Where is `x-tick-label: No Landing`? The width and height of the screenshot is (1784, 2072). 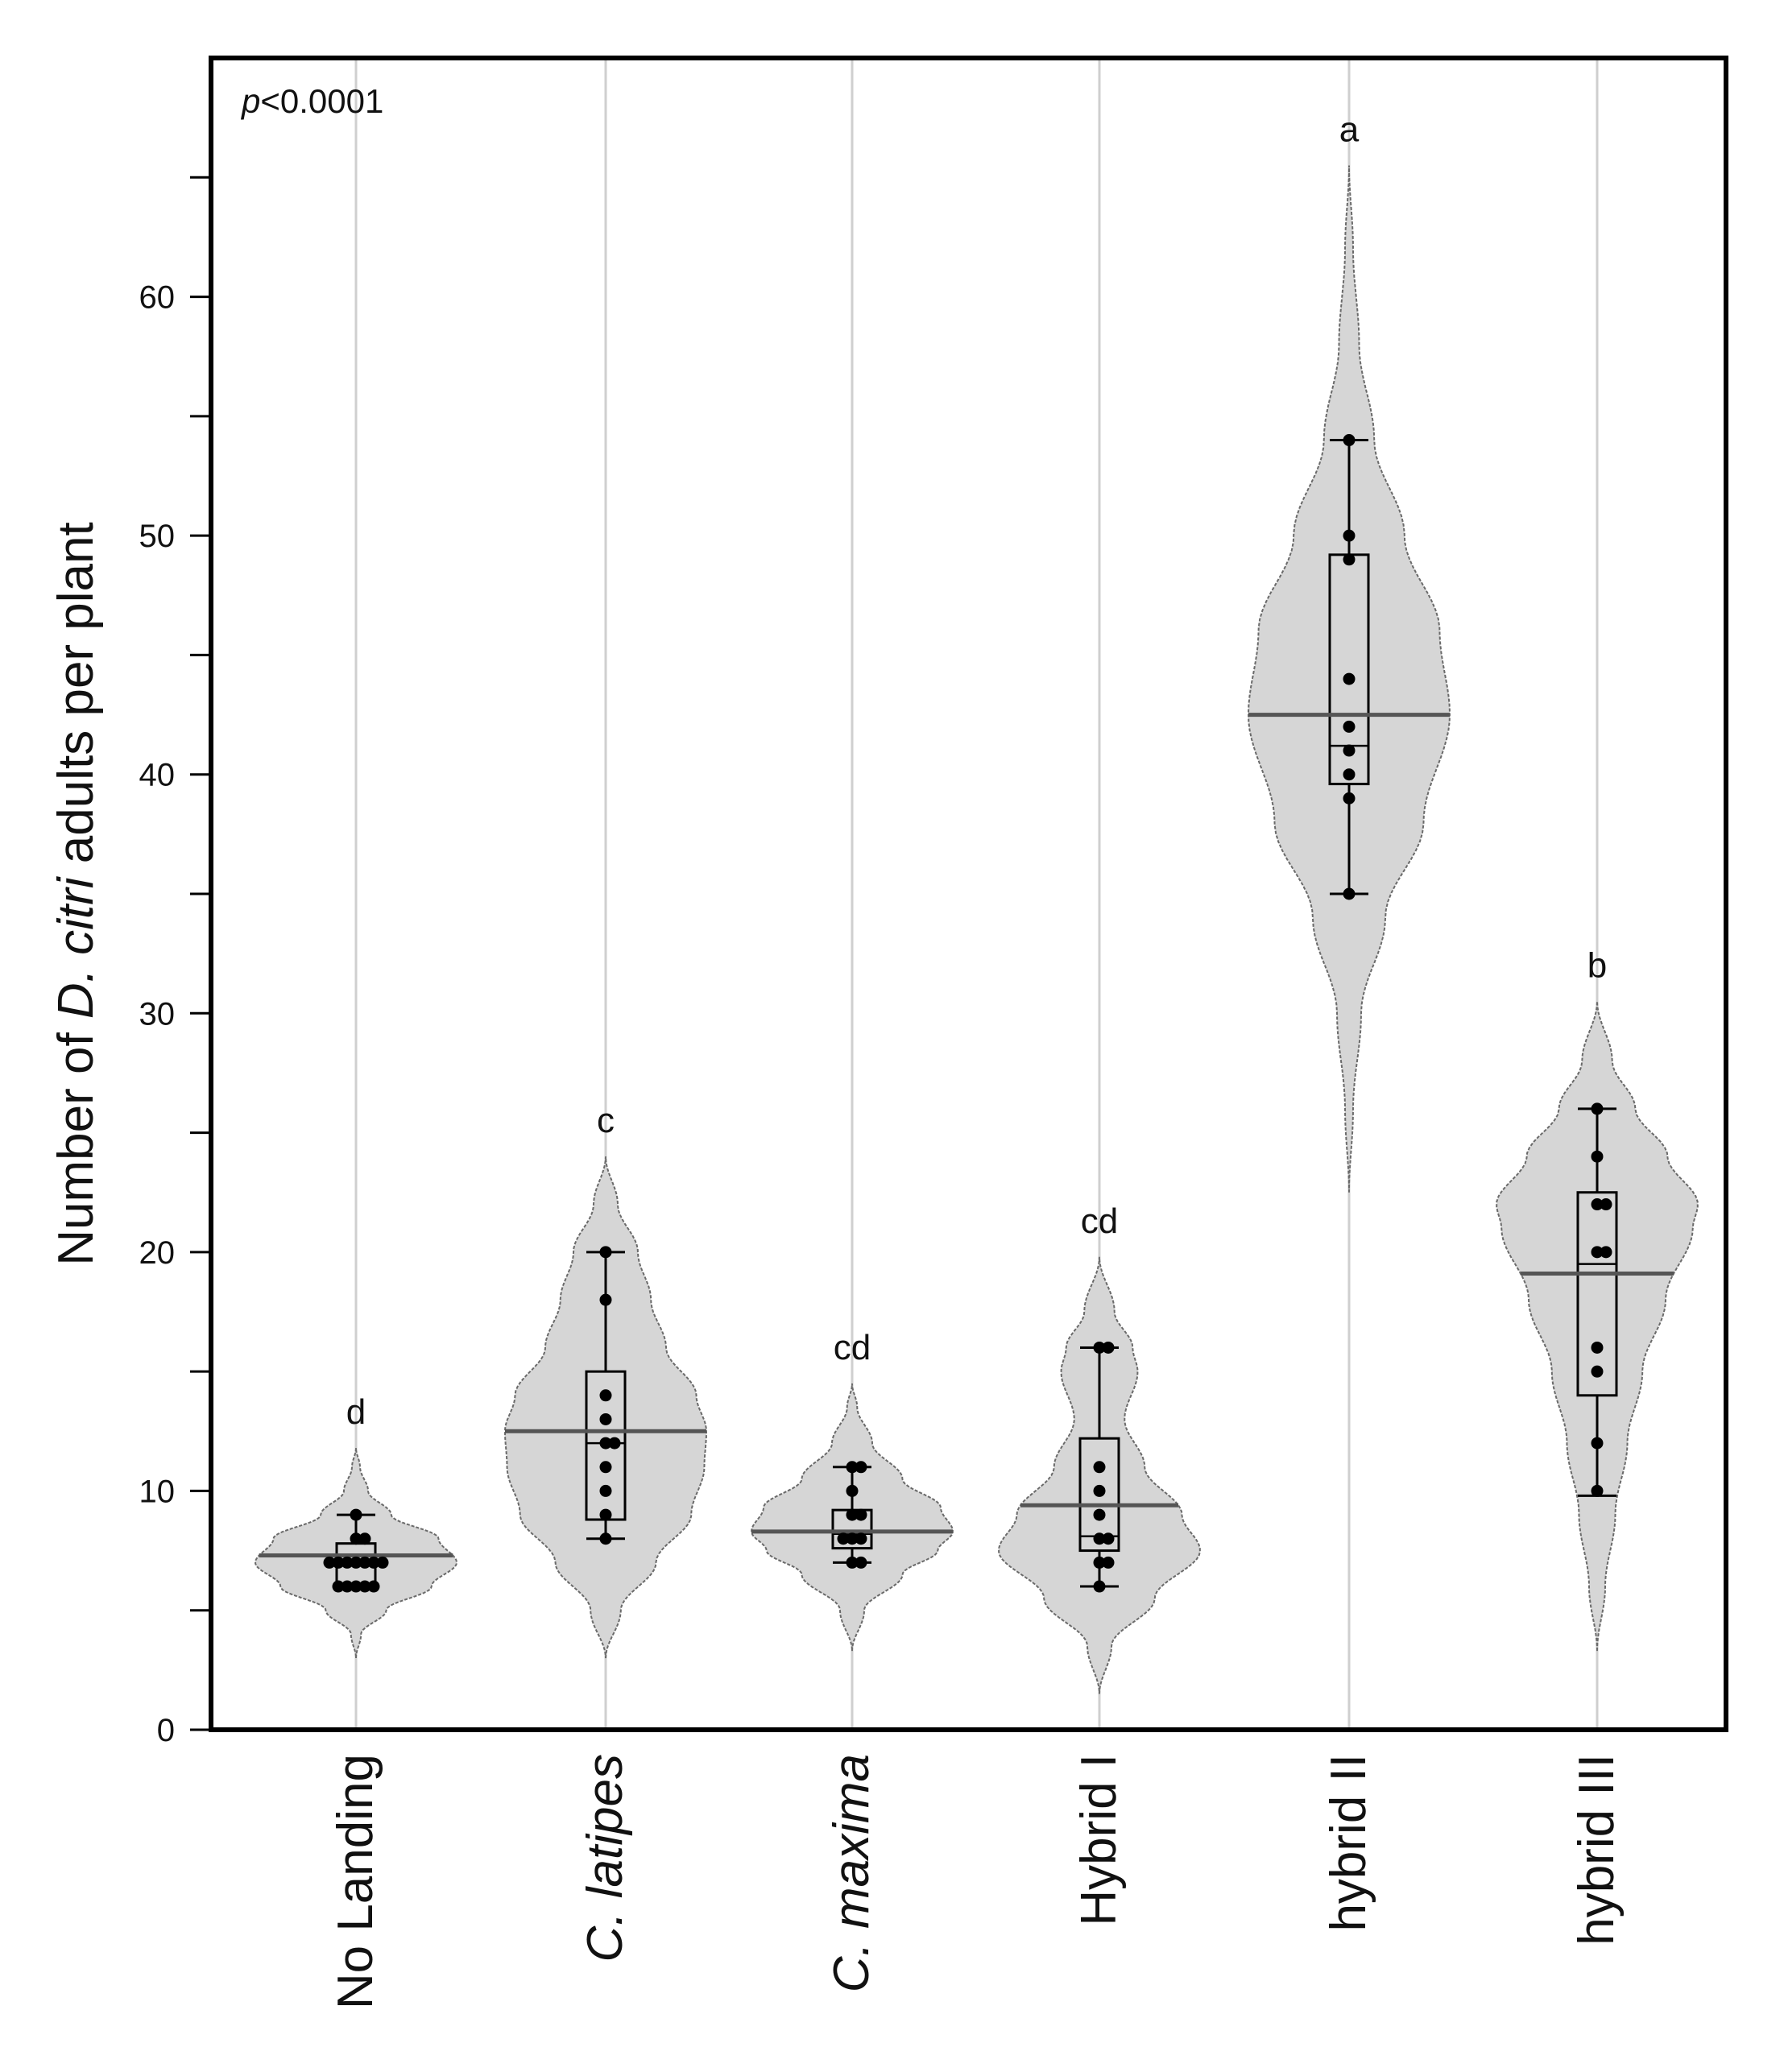 x-tick-label: No Landing is located at coordinates (355, 1881).